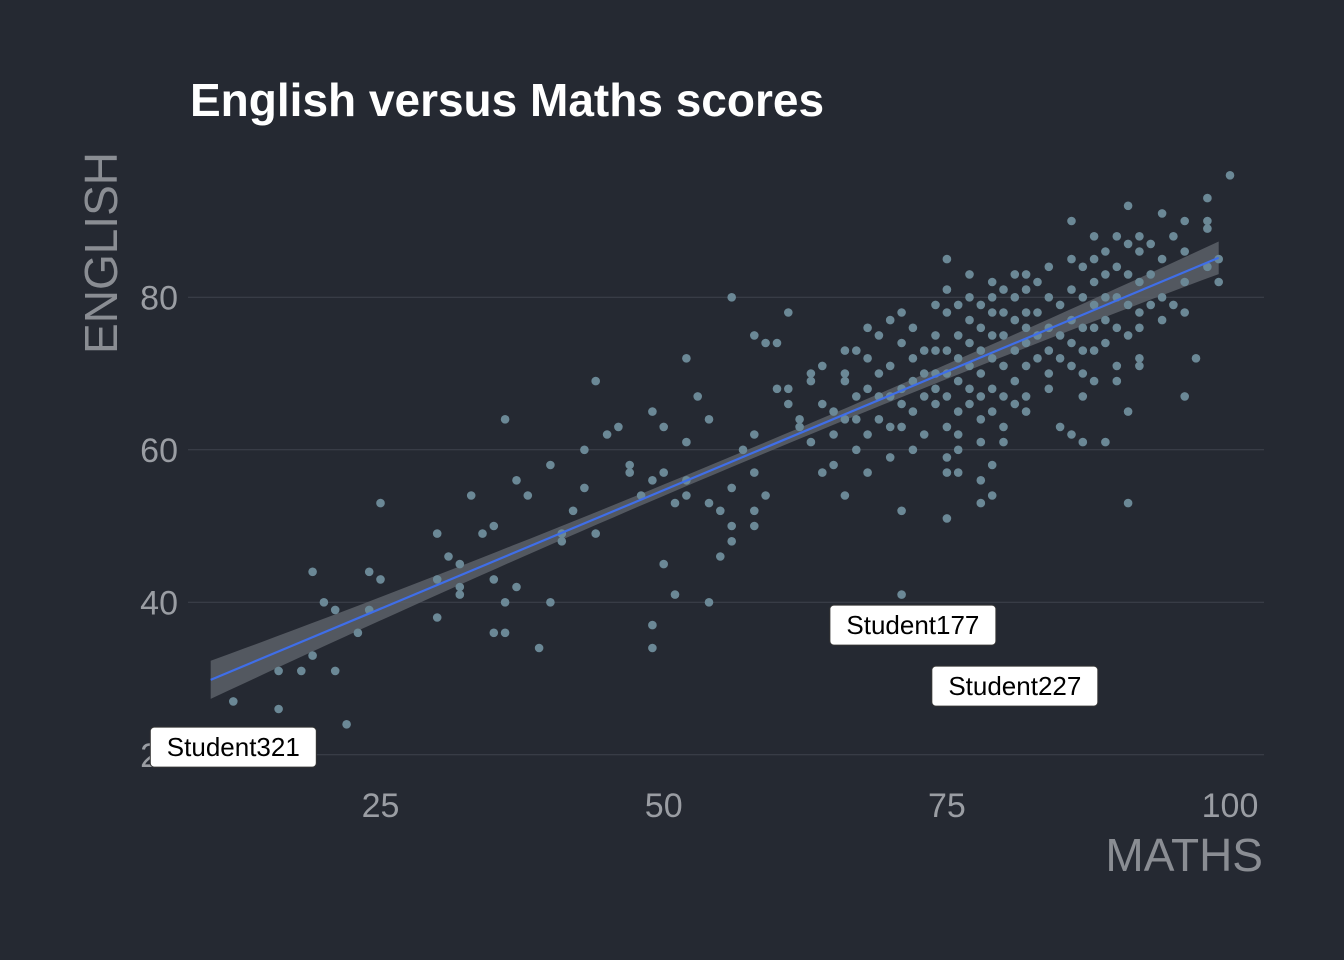 This screenshot has width=1344, height=960. I want to click on annotation-text: Student321, so click(233, 747).